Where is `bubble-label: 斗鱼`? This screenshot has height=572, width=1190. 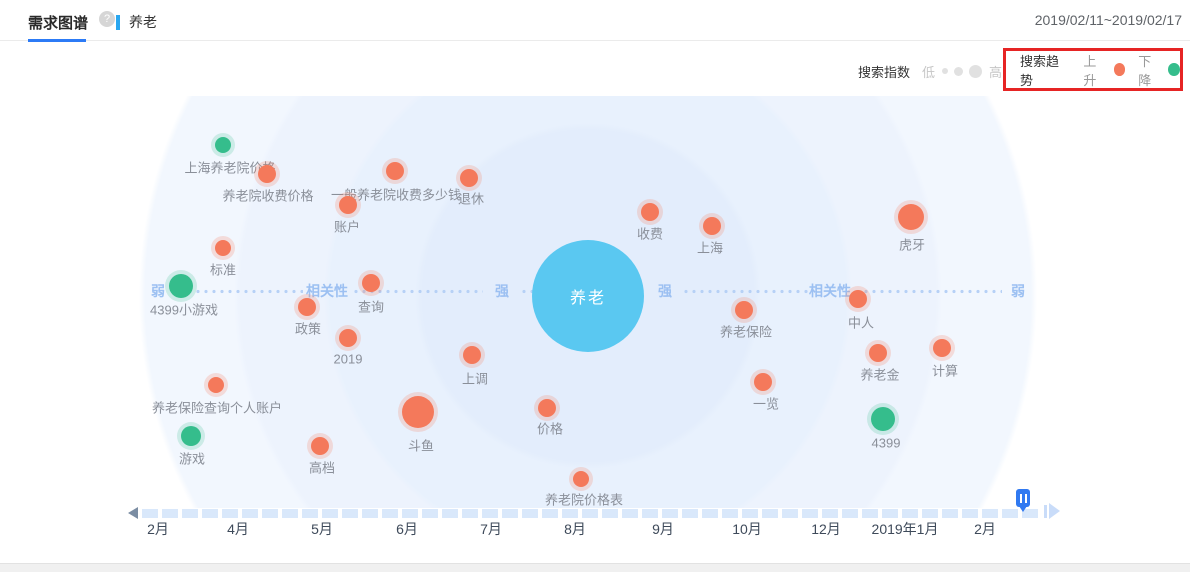
bubble-label: 斗鱼 is located at coordinates (421, 446).